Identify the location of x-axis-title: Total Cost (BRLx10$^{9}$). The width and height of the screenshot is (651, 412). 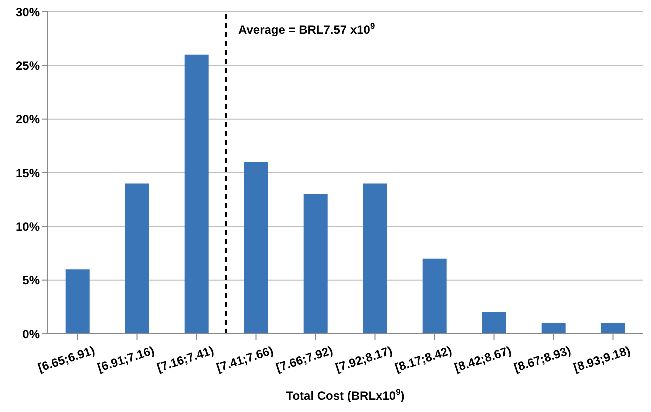
(345, 395).